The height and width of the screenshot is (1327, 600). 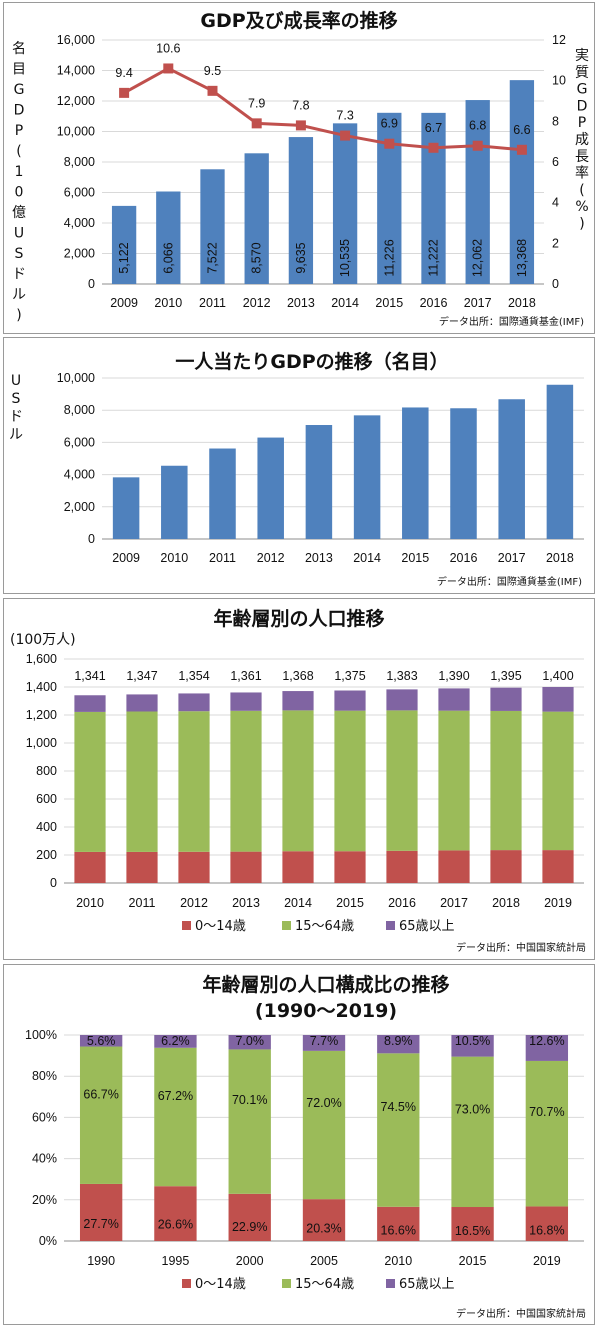 What do you see at coordinates (349, 676) in the screenshot?
I see `total-label: 1,375` at bounding box center [349, 676].